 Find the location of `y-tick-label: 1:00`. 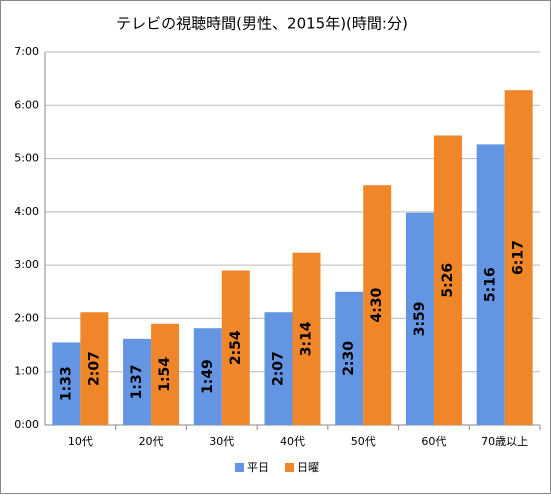

y-tick-label: 1:00 is located at coordinates (26, 371).